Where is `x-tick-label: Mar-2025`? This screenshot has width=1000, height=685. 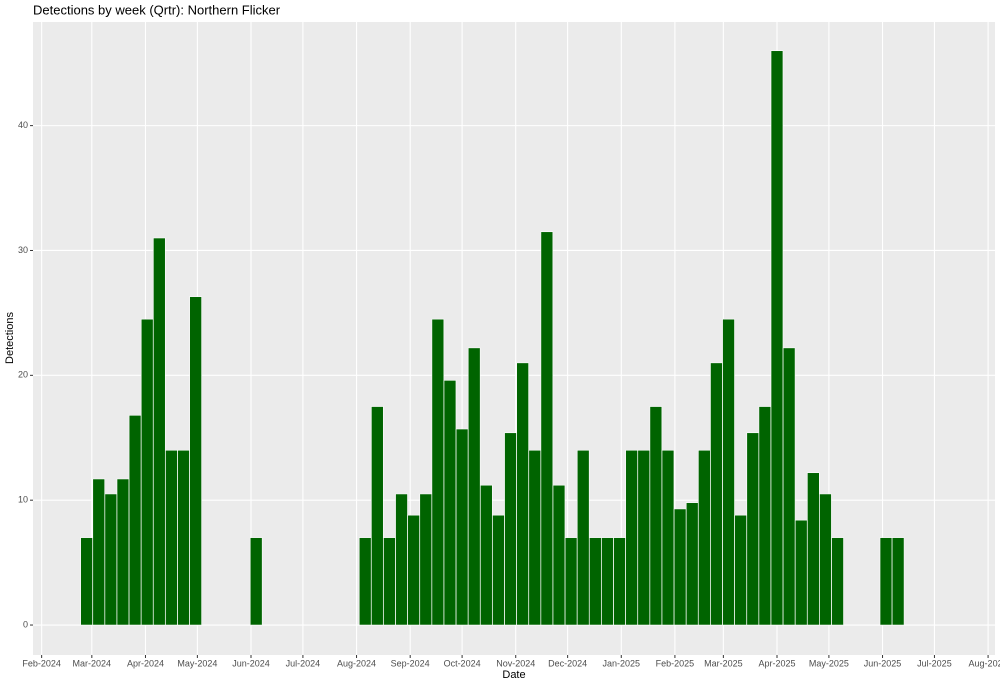 x-tick-label: Mar-2025 is located at coordinates (723, 663).